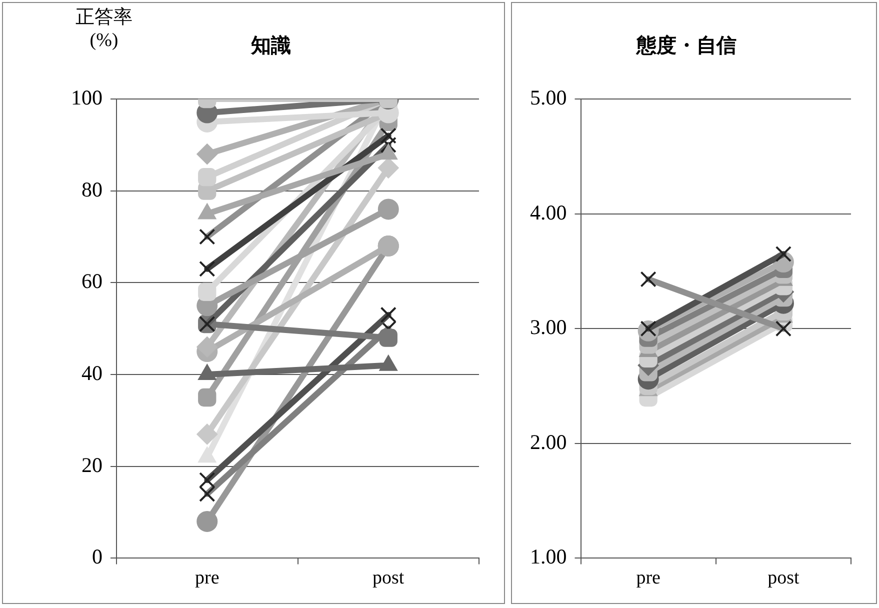 The width and height of the screenshot is (879, 608). I want to click on y-tick-label: 0, so click(97, 556).